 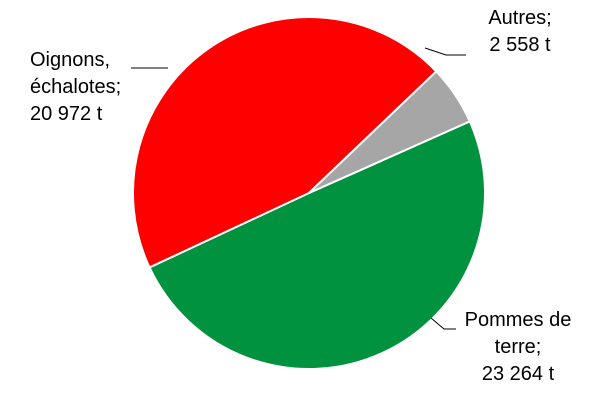 I want to click on label-pommes-de-terre-line2: terre;, so click(x=518, y=347).